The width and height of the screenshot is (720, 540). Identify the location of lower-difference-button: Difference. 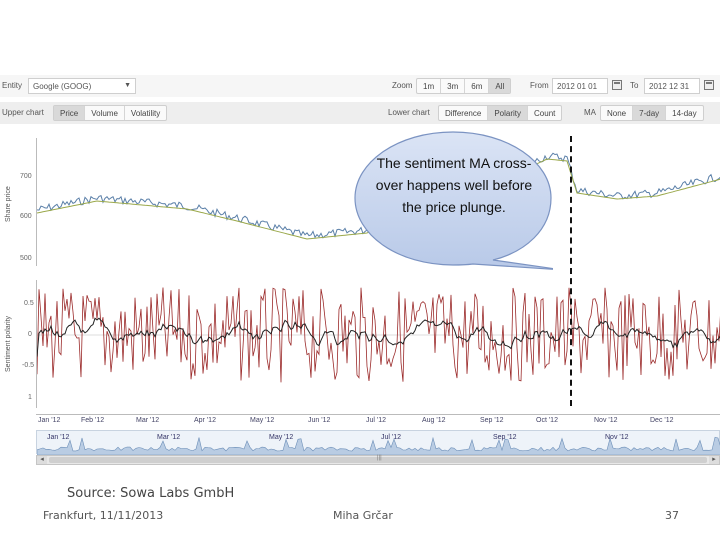
(464, 113).